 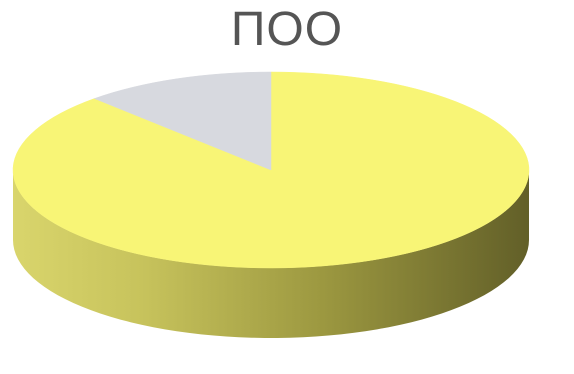 What do you see at coordinates (287, 29) in the screenshot?
I see `chart-title: ПОО` at bounding box center [287, 29].